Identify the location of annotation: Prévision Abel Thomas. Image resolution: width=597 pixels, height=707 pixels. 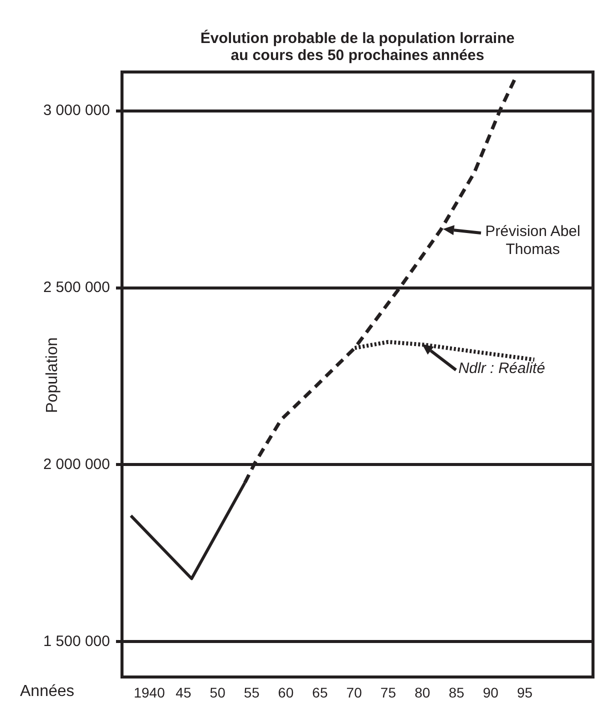
(533, 241).